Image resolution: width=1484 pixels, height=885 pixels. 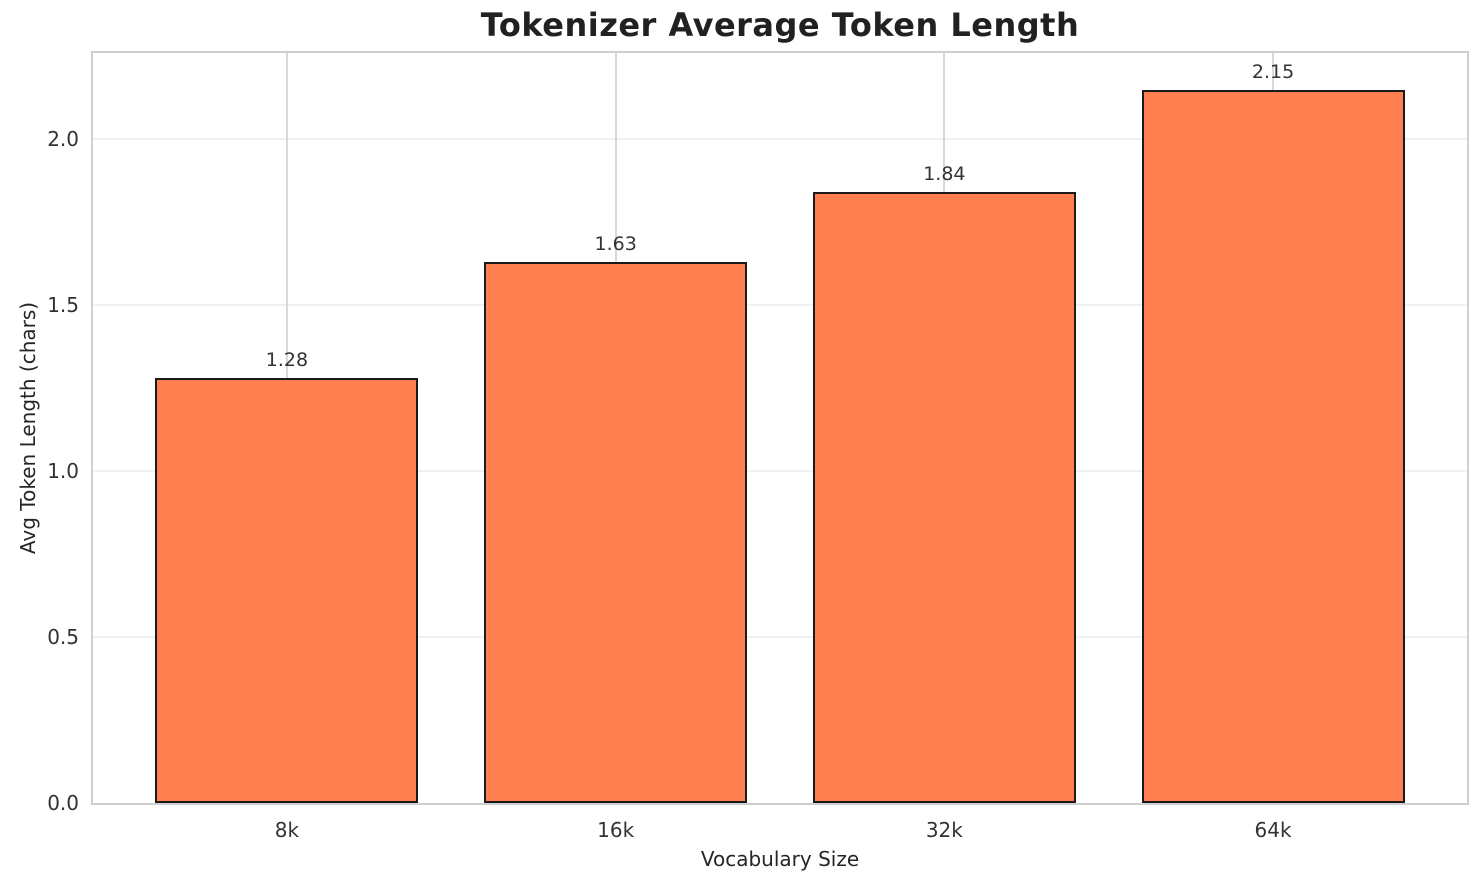 What do you see at coordinates (63, 139) in the screenshot?
I see `y-tick-label: 2.0` at bounding box center [63, 139].